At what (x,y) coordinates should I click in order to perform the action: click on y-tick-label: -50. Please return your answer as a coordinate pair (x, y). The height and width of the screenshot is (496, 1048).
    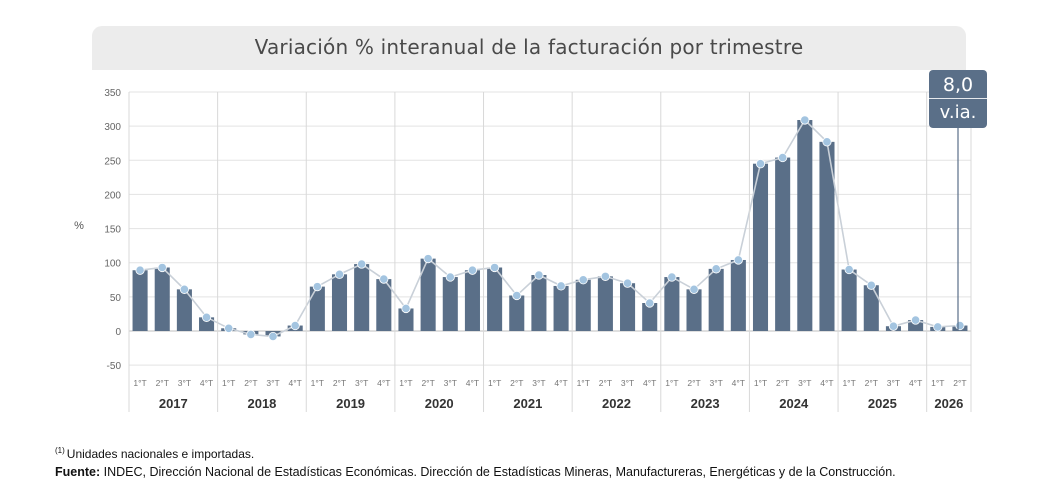
    Looking at the image, I should click on (114, 366).